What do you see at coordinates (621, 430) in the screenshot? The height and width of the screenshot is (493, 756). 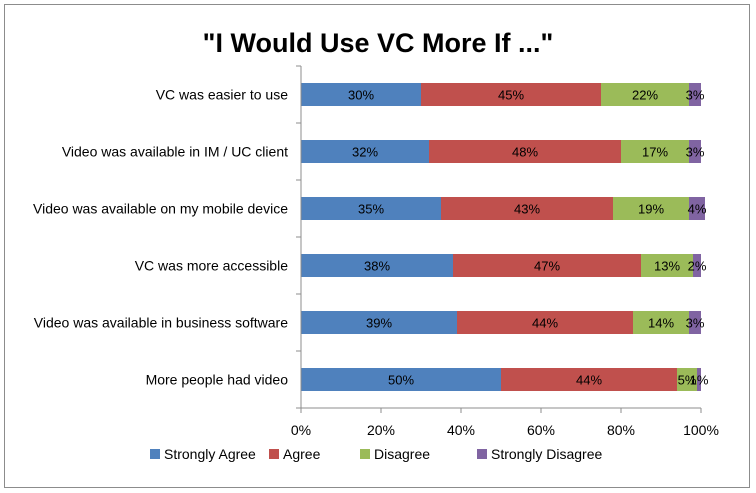 I see `x-tick-label: 80%` at bounding box center [621, 430].